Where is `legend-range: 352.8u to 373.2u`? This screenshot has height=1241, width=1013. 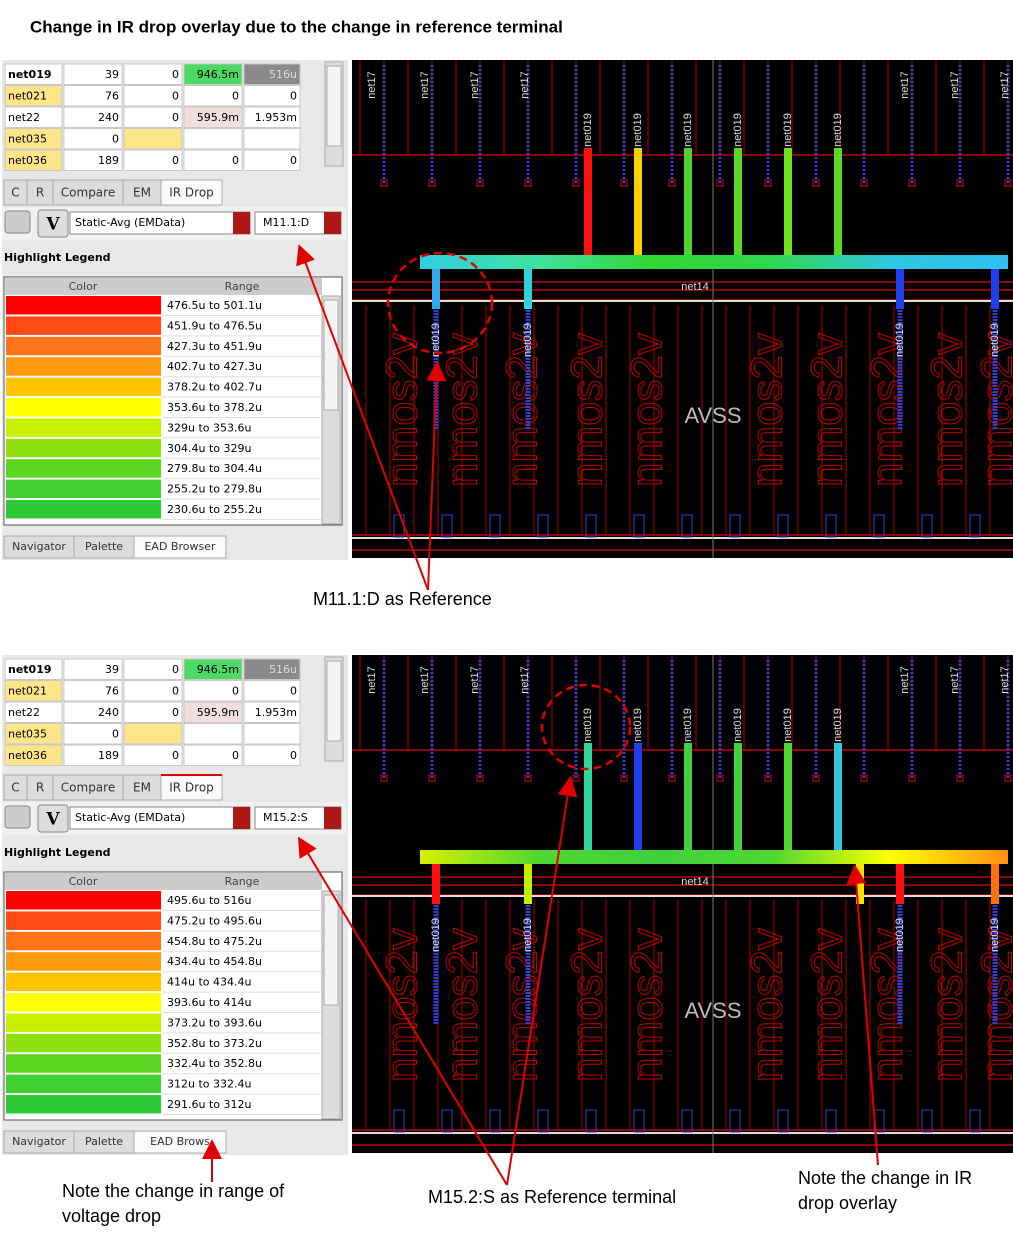 legend-range: 352.8u to 373.2u is located at coordinates (214, 1043).